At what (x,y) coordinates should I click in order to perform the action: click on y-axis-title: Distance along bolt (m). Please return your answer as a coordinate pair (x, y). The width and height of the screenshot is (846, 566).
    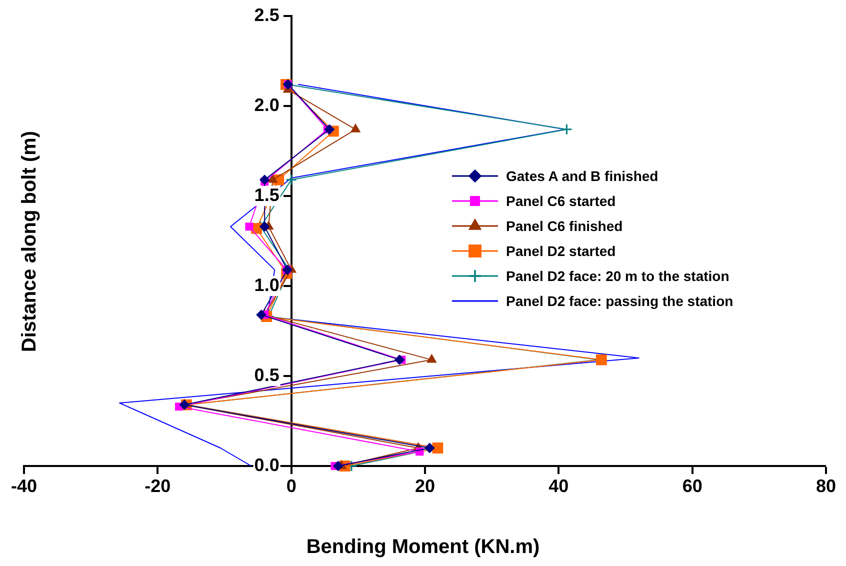
    Looking at the image, I should click on (30, 242).